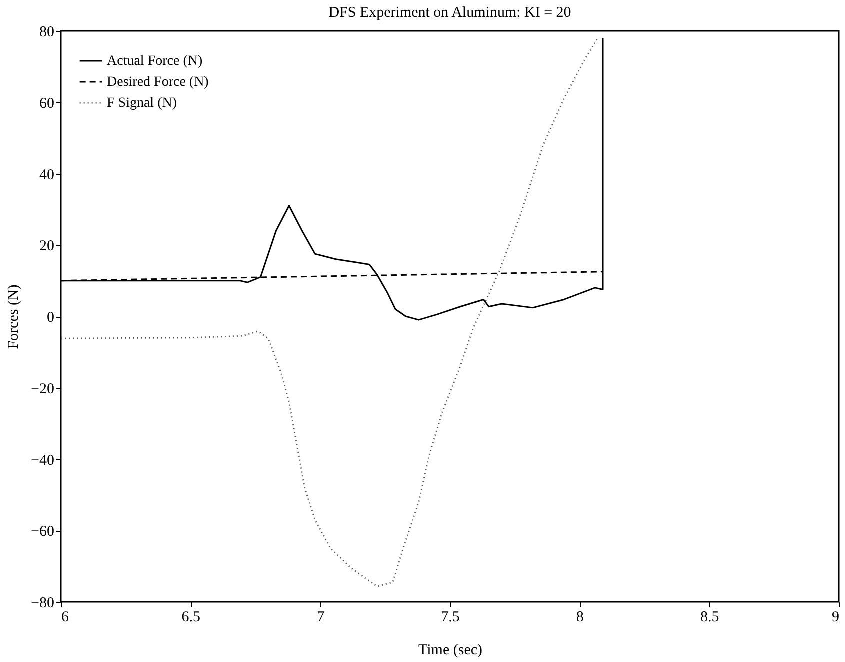 The height and width of the screenshot is (662, 845). I want to click on y-tick-label: 0, so click(50, 318).